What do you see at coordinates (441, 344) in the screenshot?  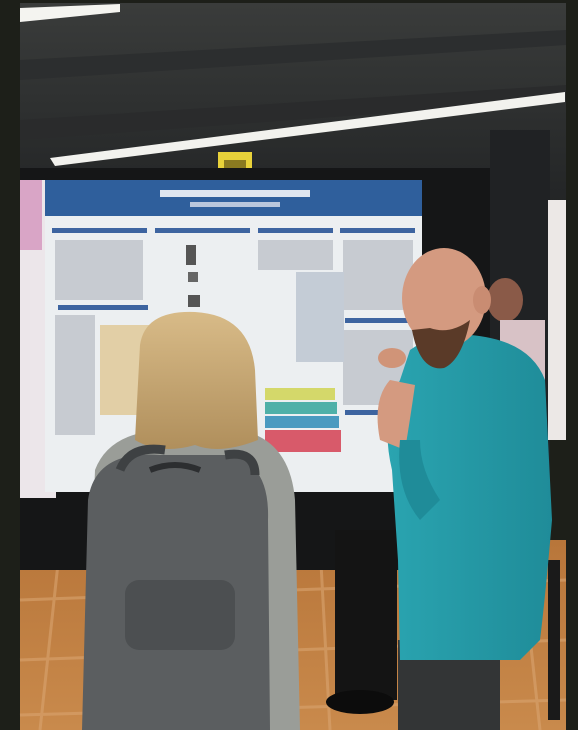 I see `man-beard` at bounding box center [441, 344].